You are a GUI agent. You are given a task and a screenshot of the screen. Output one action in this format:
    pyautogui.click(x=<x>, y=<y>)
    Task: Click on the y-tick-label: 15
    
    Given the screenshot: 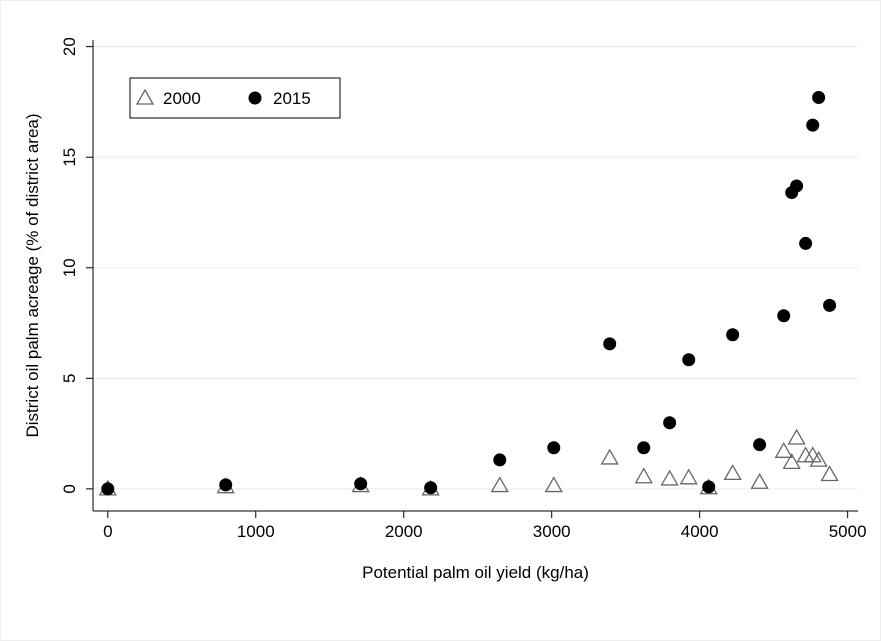 What is the action you would take?
    pyautogui.click(x=69, y=157)
    